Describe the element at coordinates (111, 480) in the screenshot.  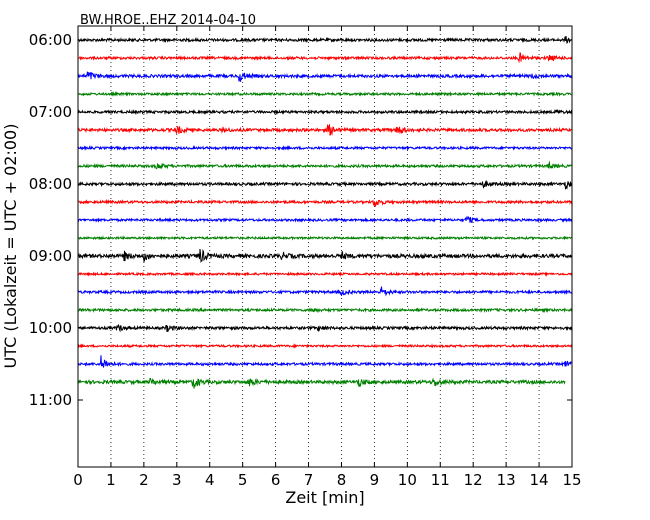
I see `x-tick-label-1: 1` at that location.